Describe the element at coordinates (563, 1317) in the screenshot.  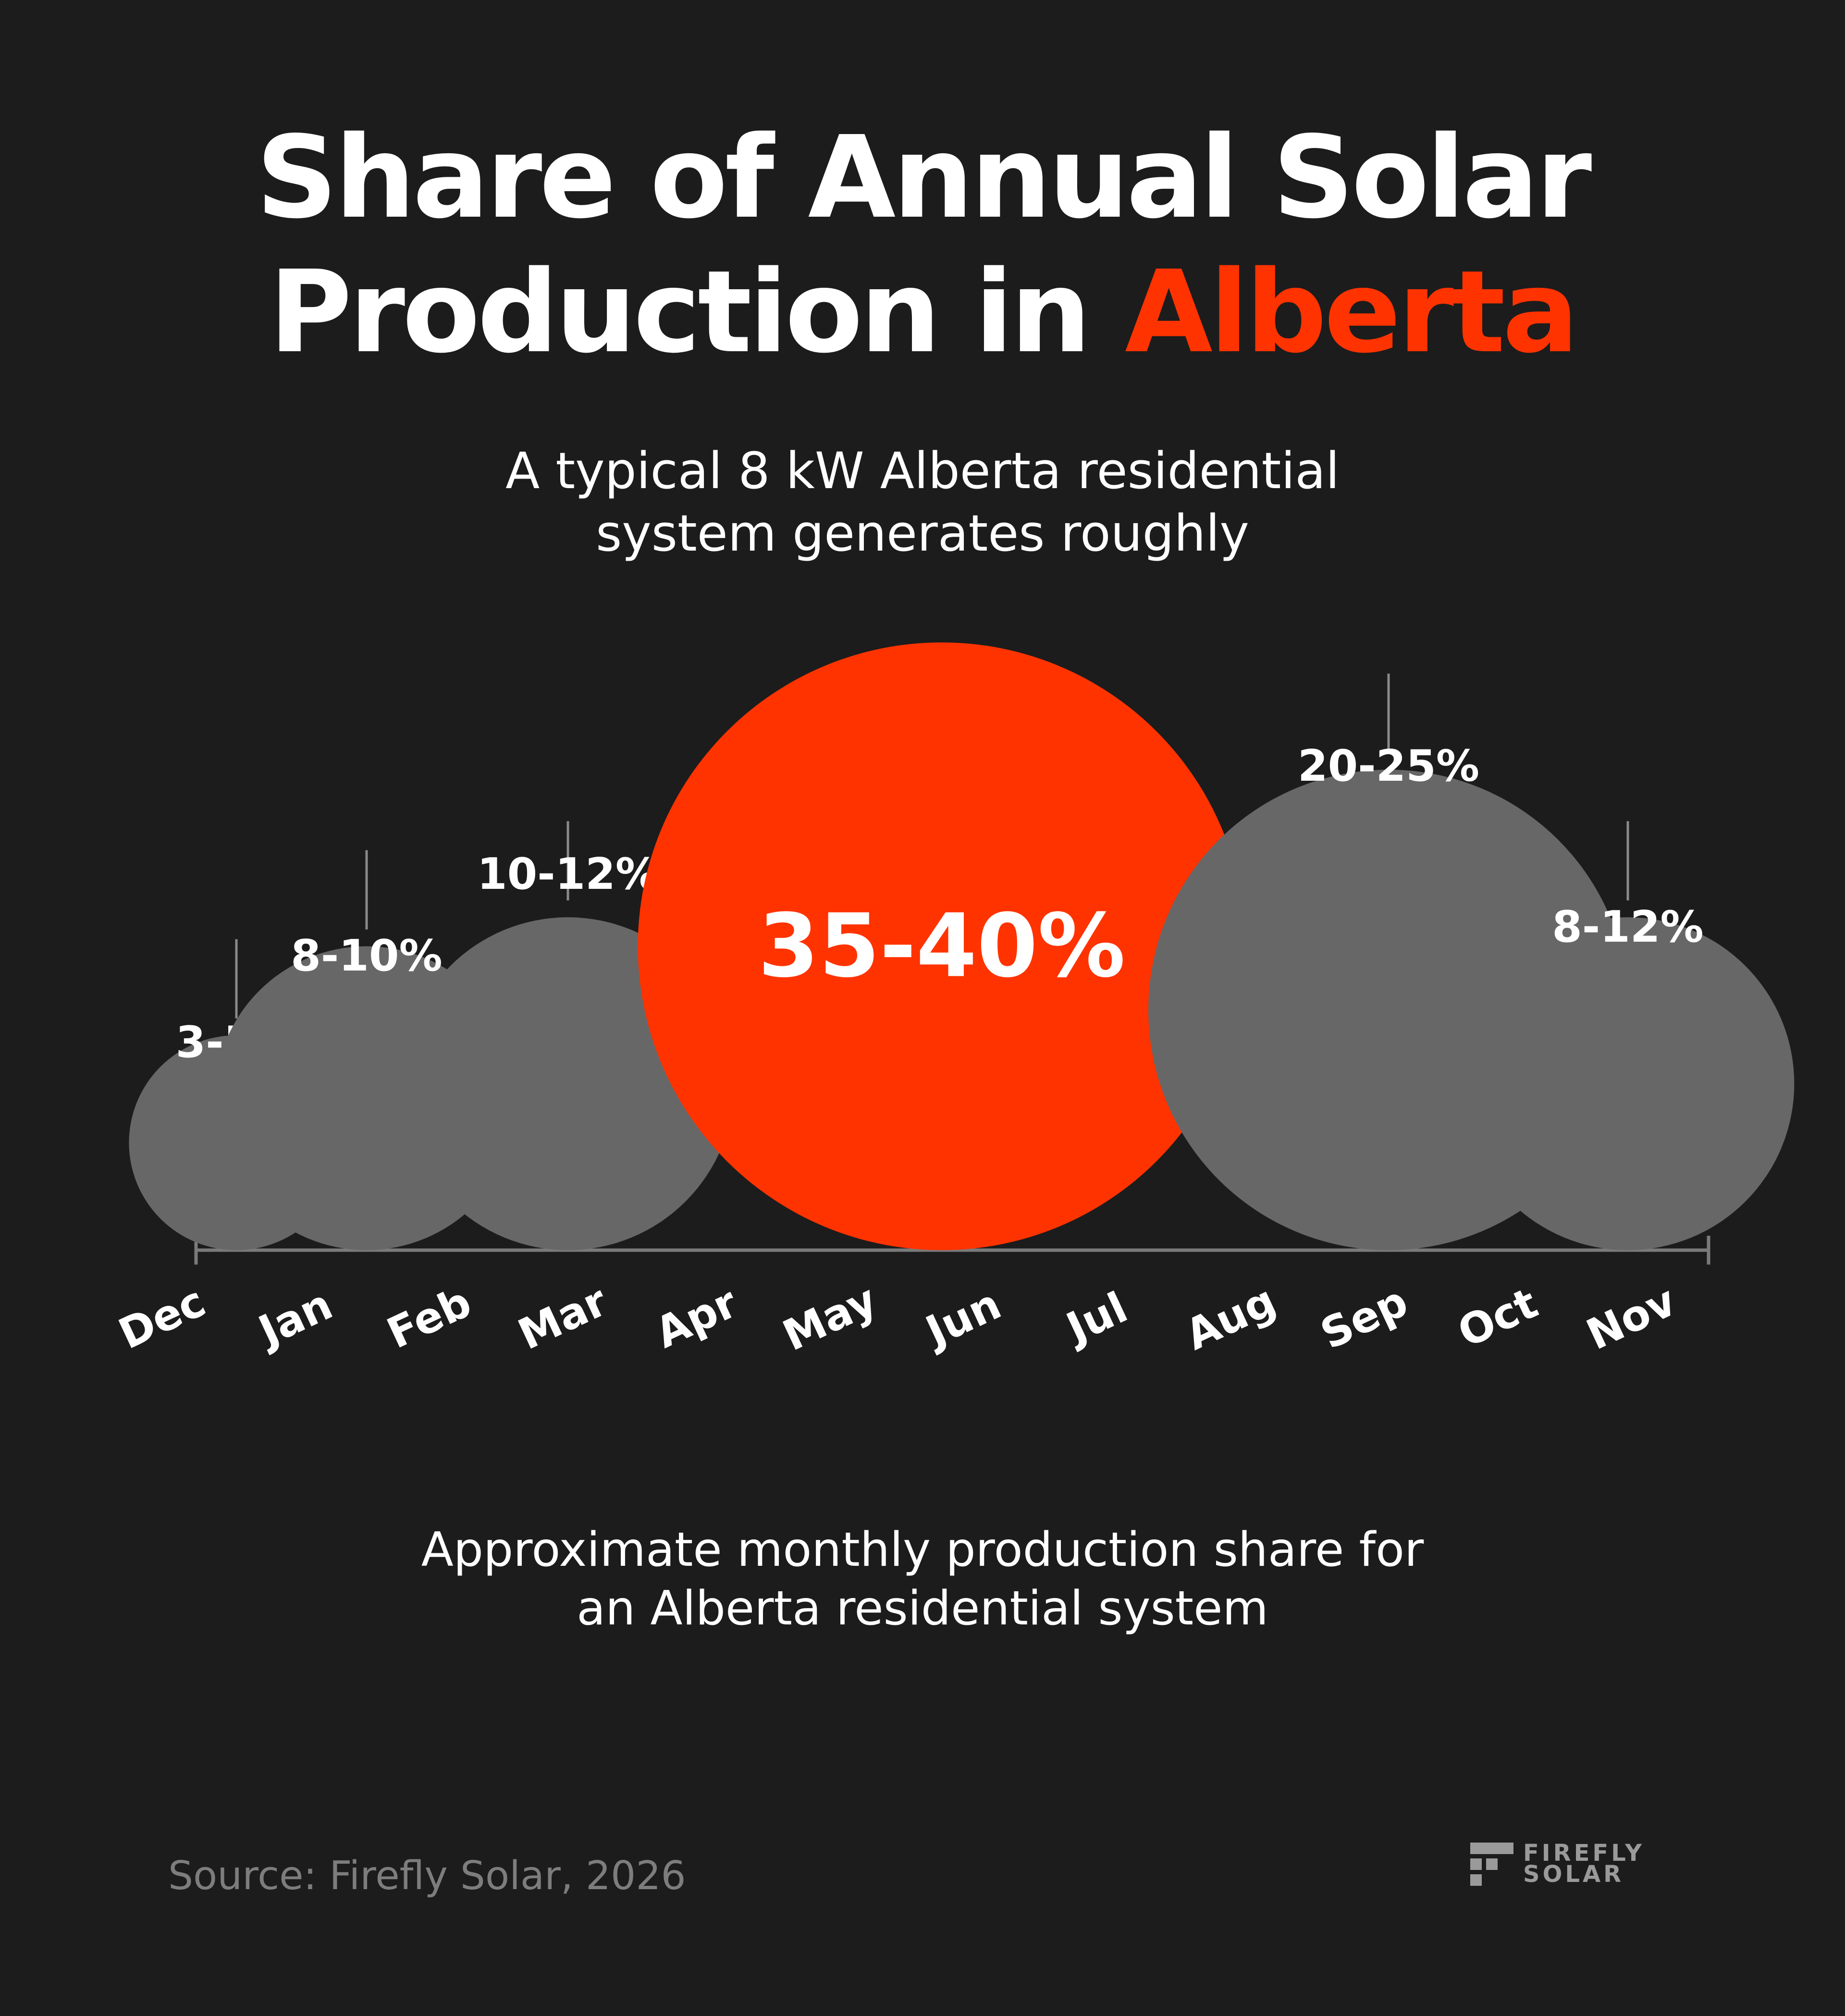
I see `month-label-mar: Mar` at that location.